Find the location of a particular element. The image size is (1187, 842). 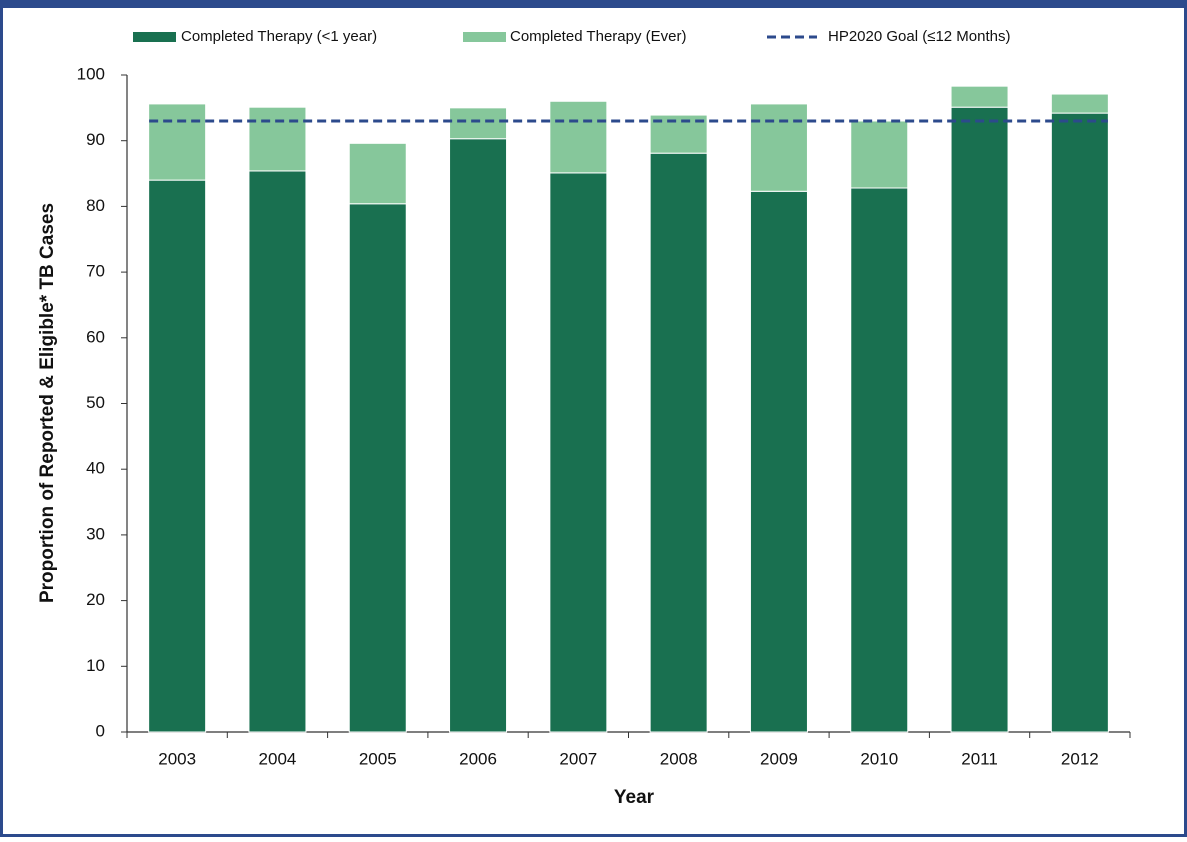

x-tick-label: 2010 is located at coordinates (879, 758).